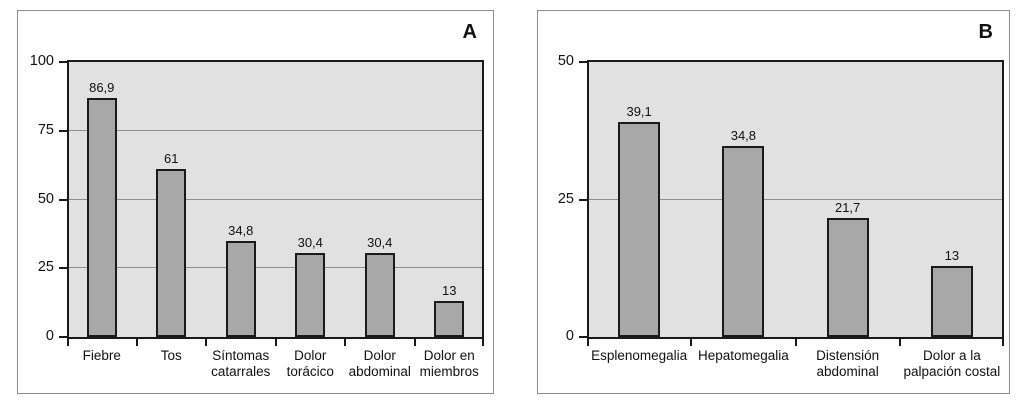  I want to click on bar-Fiebre, so click(101, 217).